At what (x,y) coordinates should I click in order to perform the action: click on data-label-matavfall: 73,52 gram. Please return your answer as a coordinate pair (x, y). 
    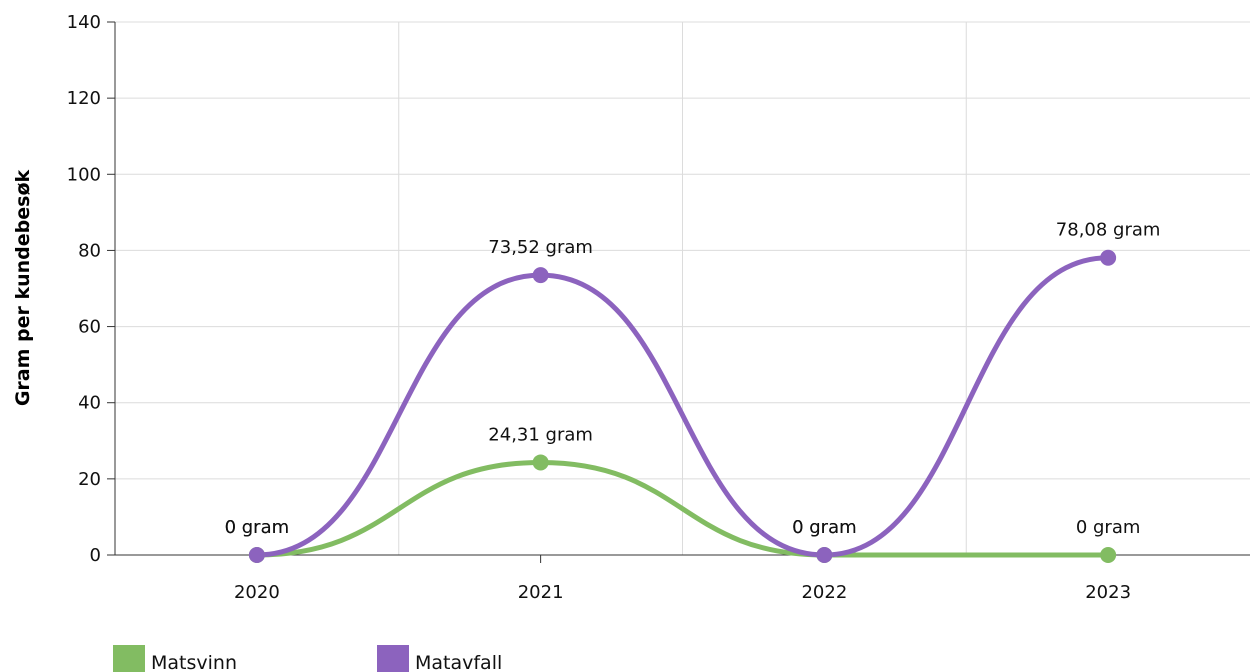
    Looking at the image, I should click on (540, 247).